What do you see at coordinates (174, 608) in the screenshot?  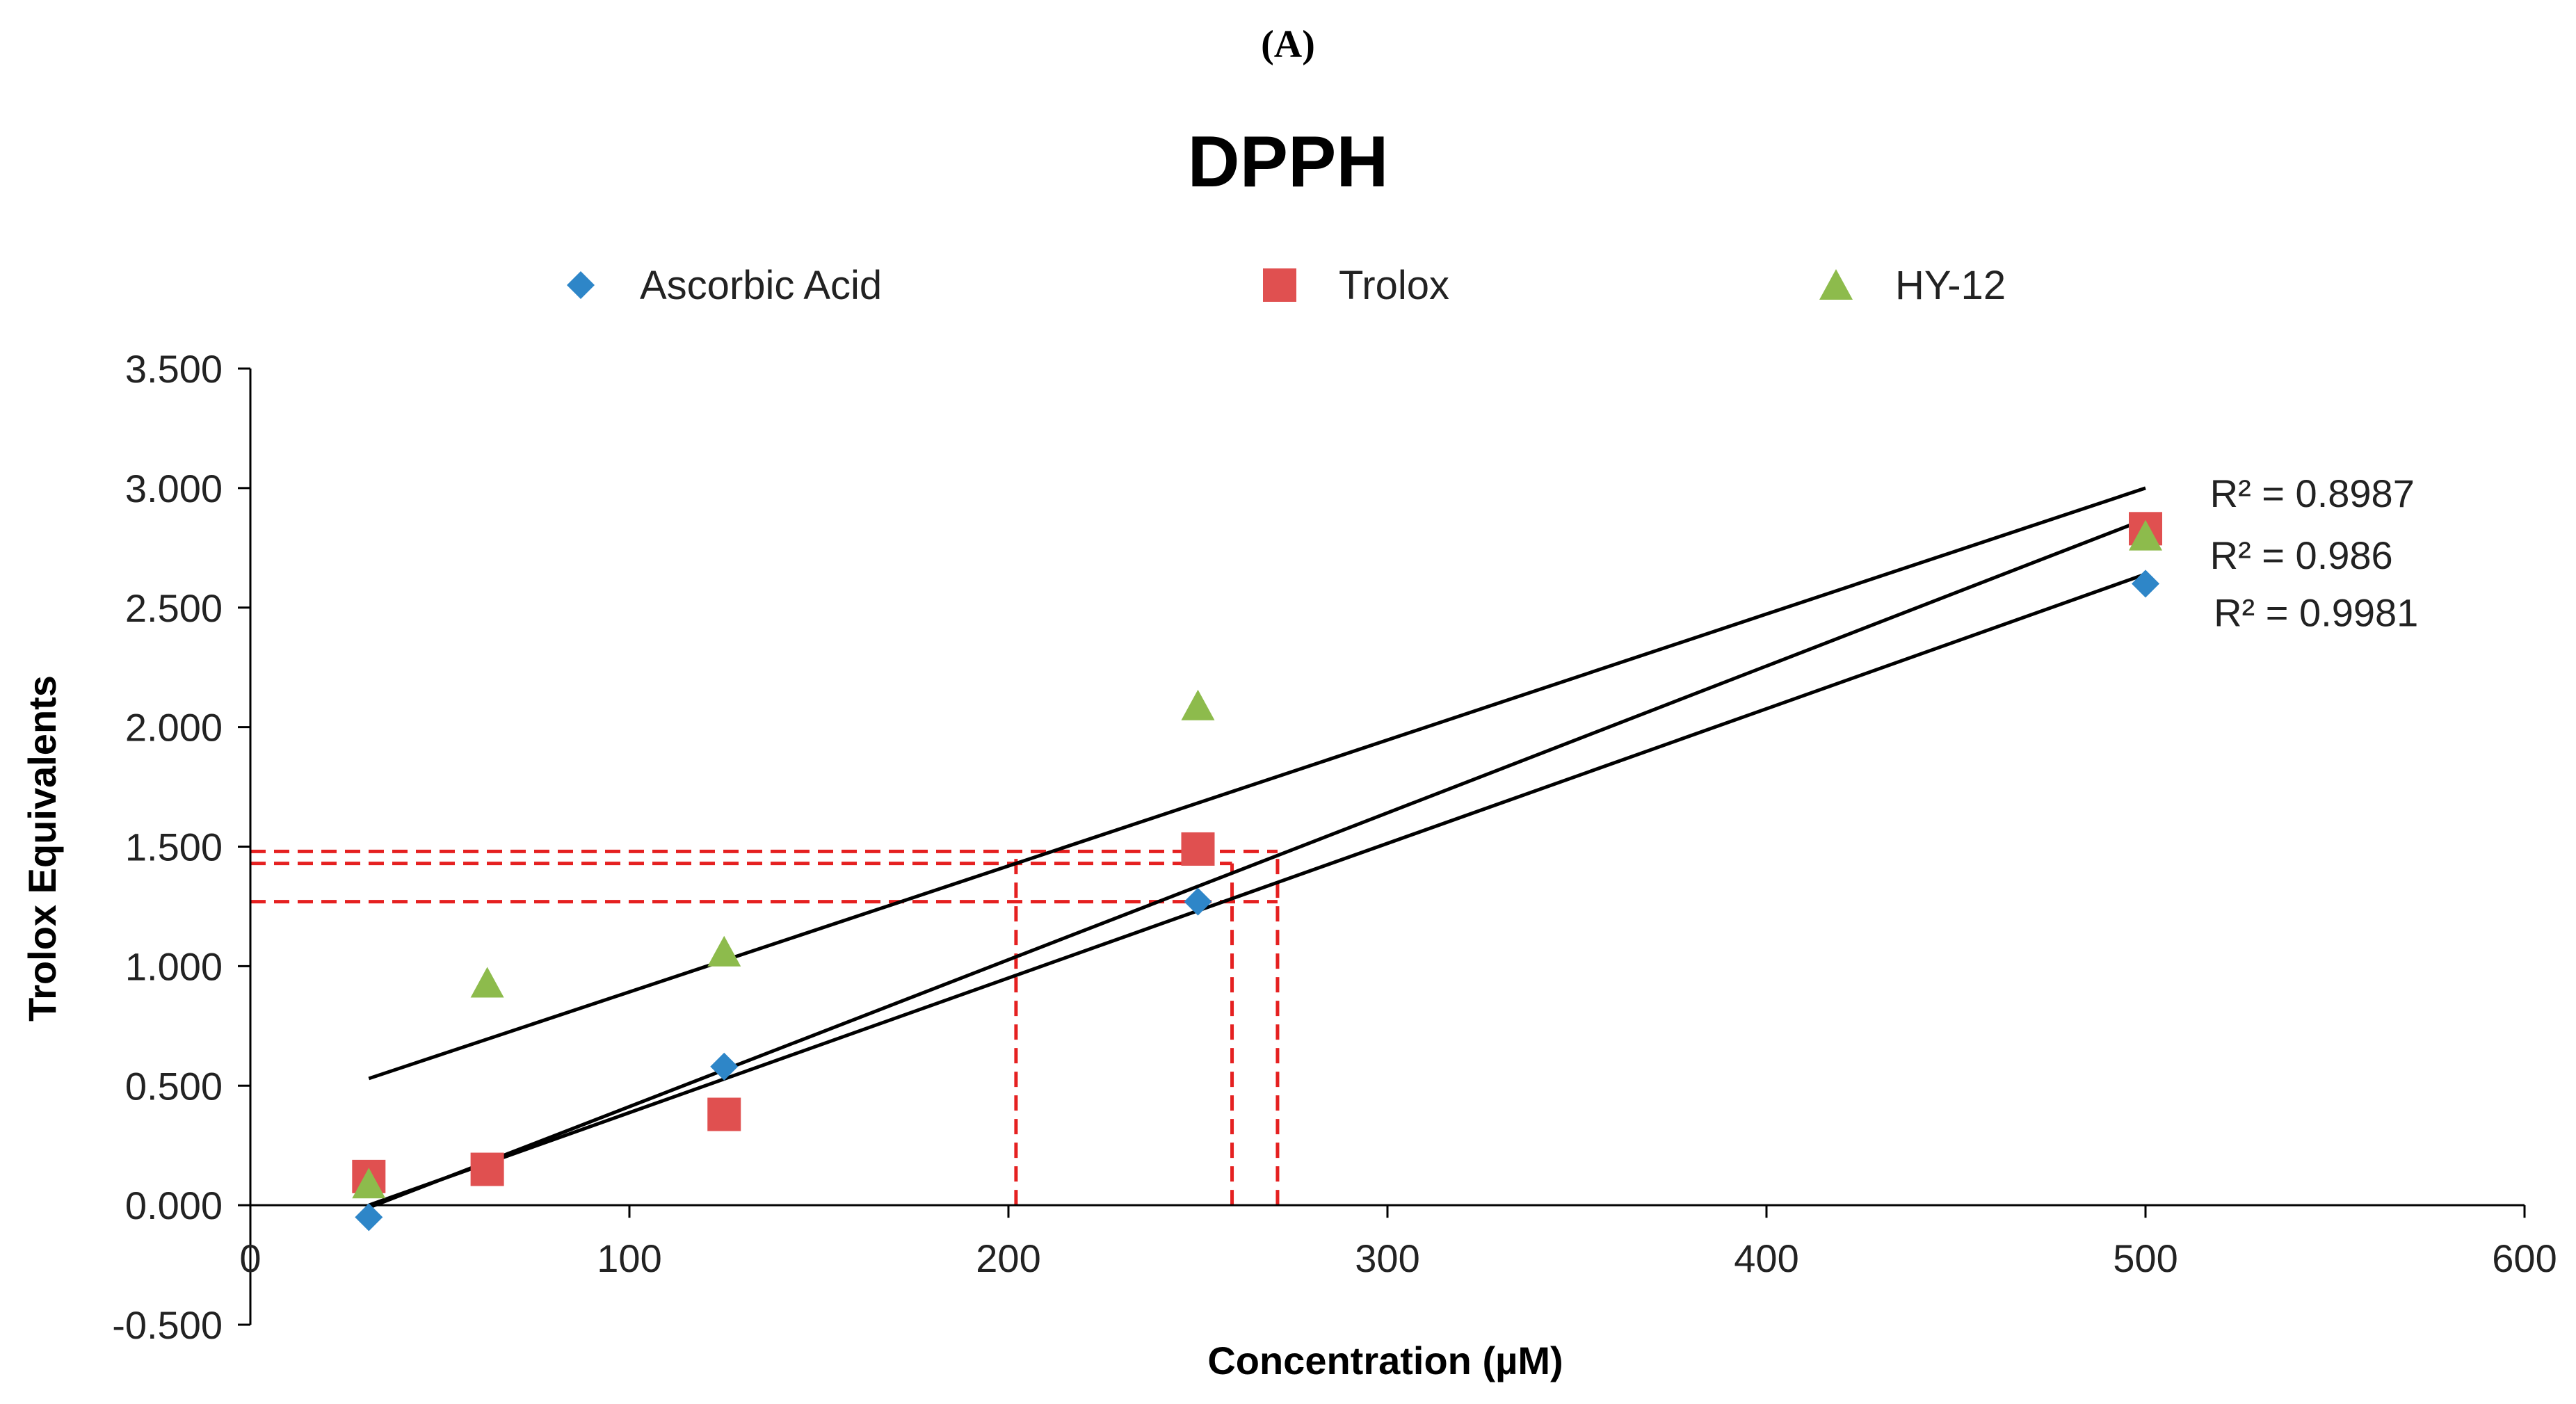 I see `y-tick-label: 2.500` at bounding box center [174, 608].